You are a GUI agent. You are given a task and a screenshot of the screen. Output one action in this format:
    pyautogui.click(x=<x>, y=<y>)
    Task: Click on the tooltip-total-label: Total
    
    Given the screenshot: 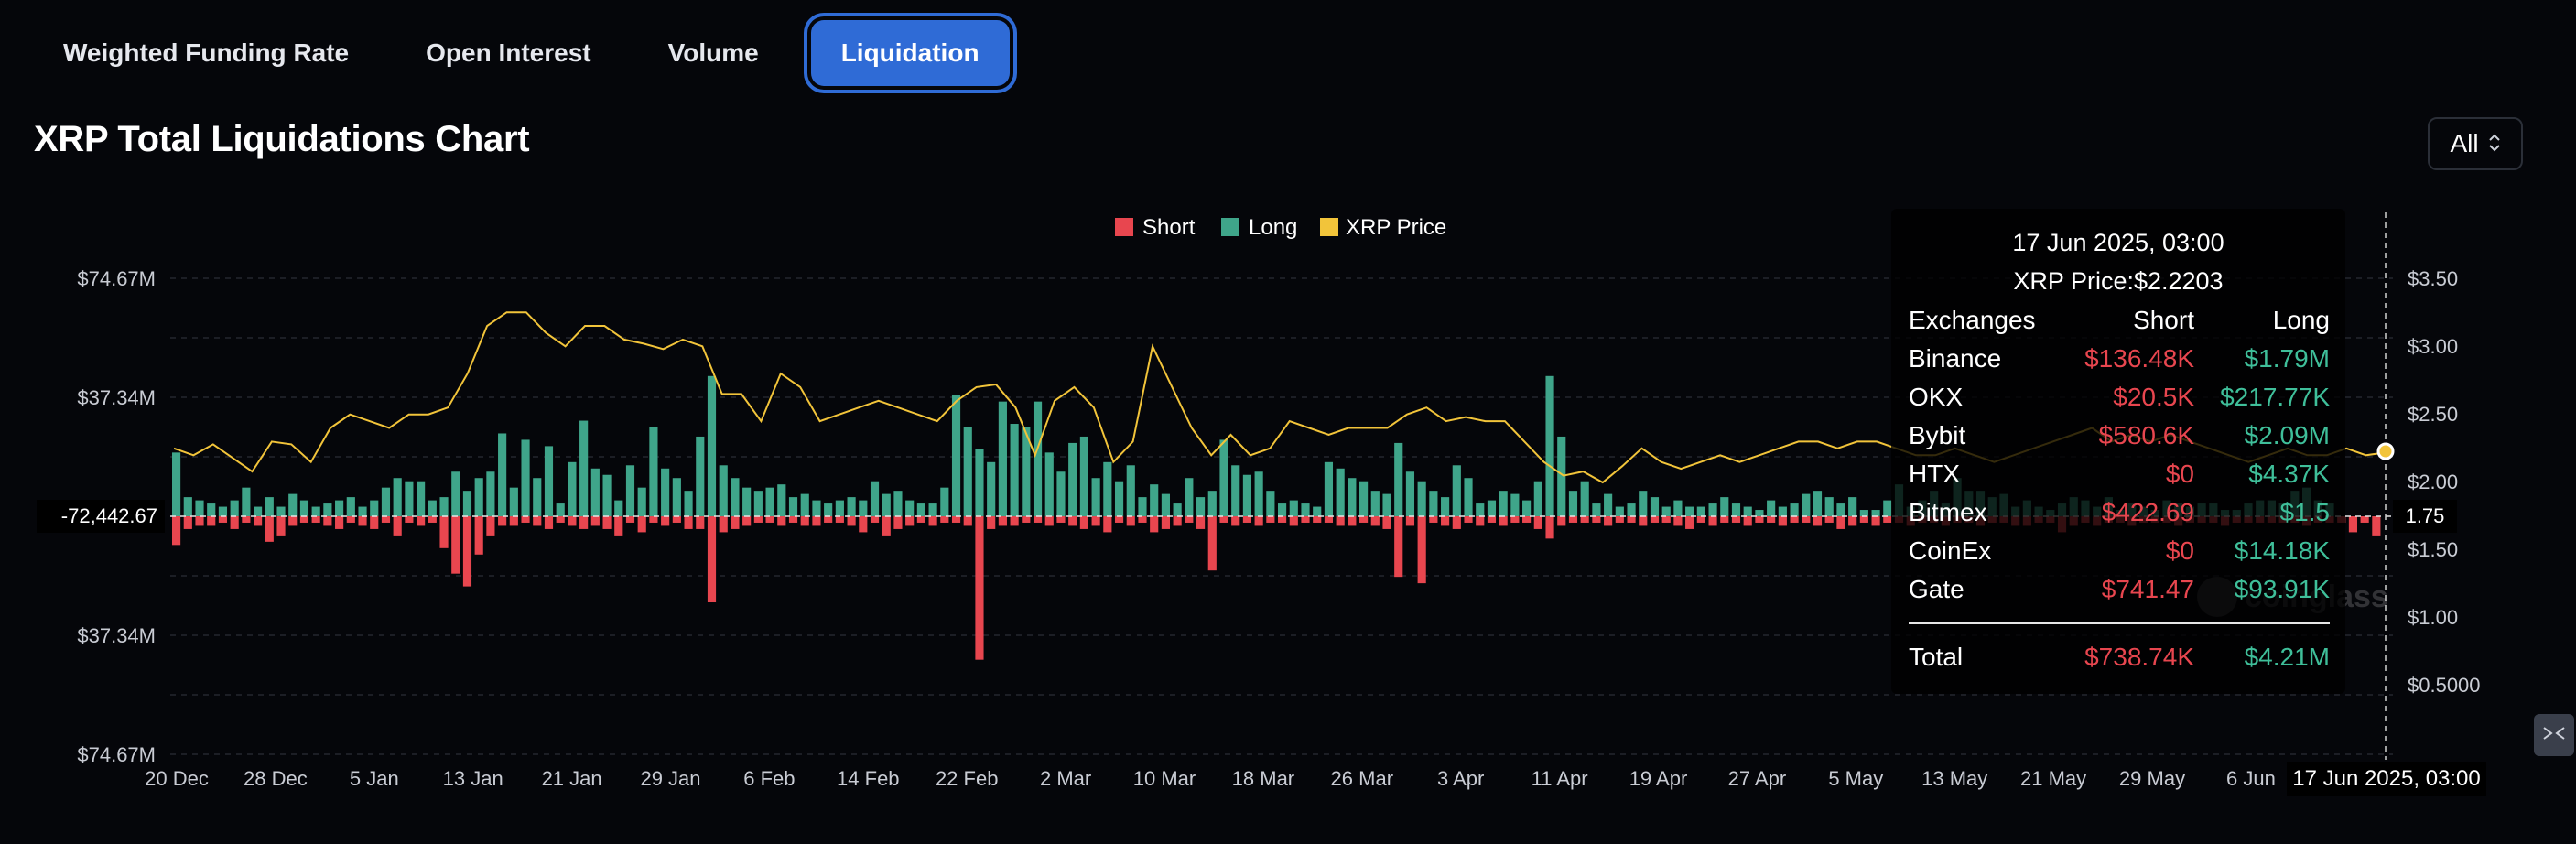 What is the action you would take?
    pyautogui.click(x=1937, y=657)
    